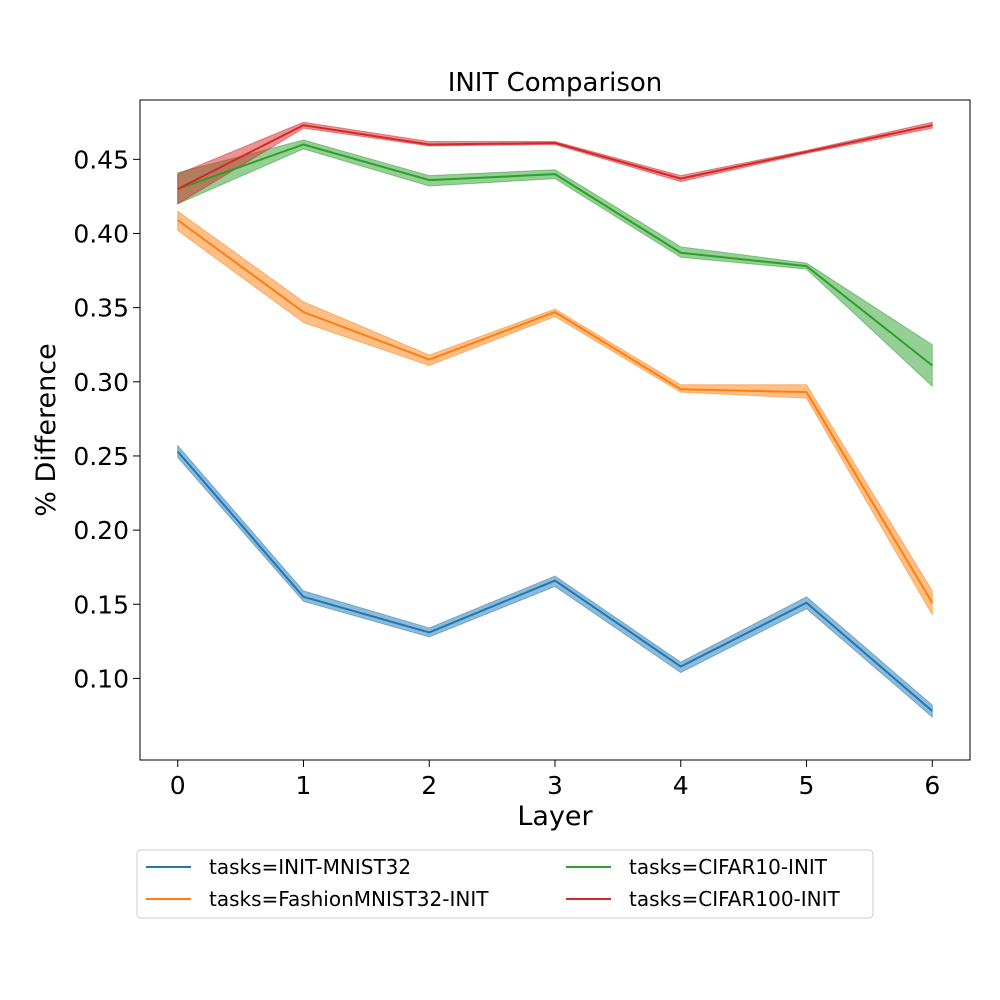 Image resolution: width=1000 pixels, height=1000 pixels. I want to click on legend-label-0: tasks=INIT-MNIST32, so click(310, 867).